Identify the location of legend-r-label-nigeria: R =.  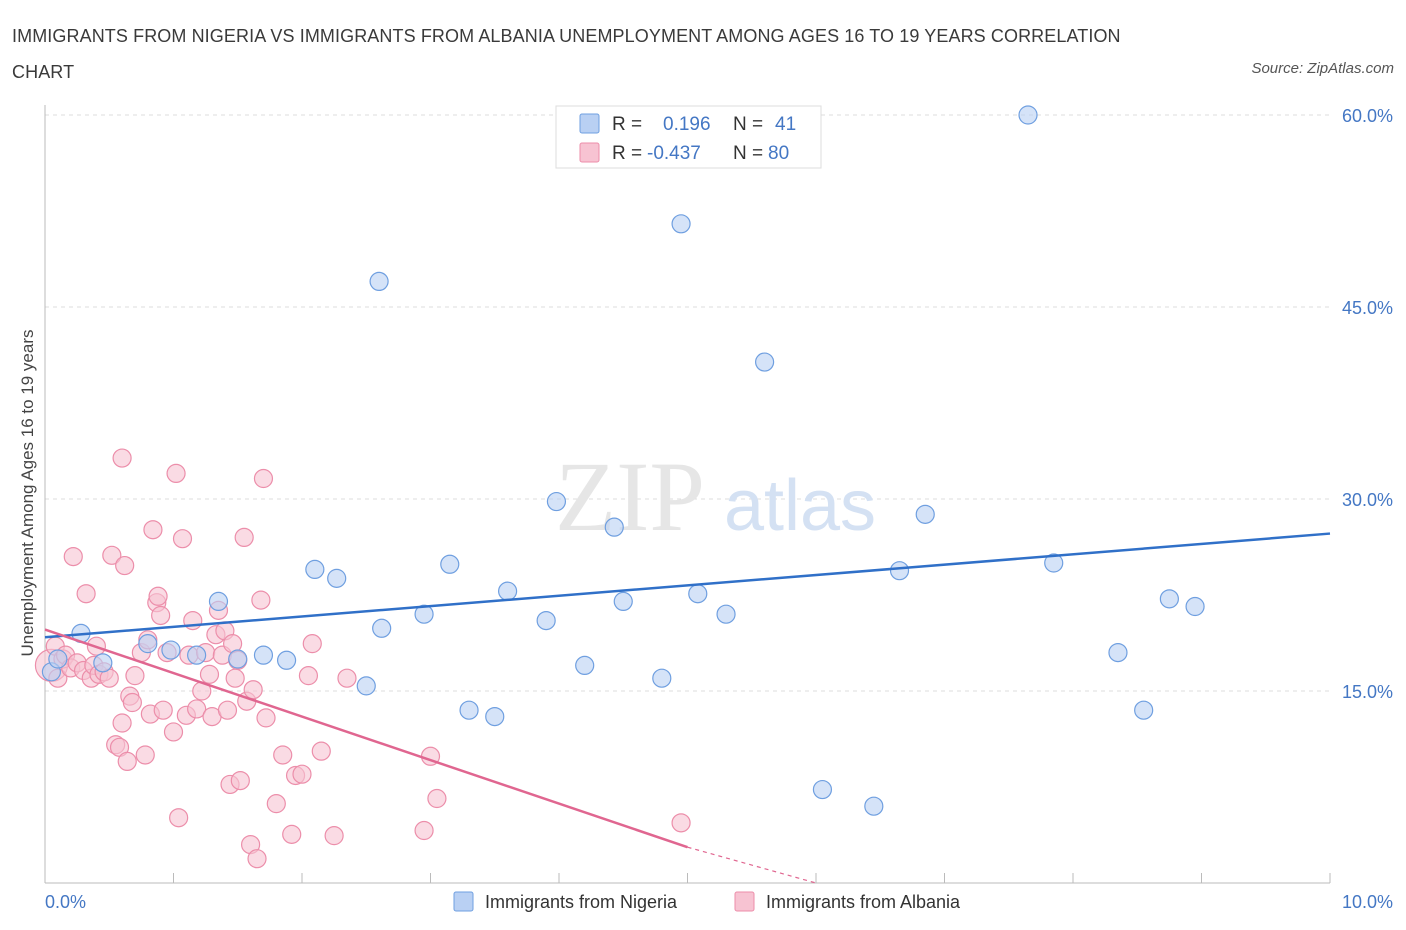
(627, 124).